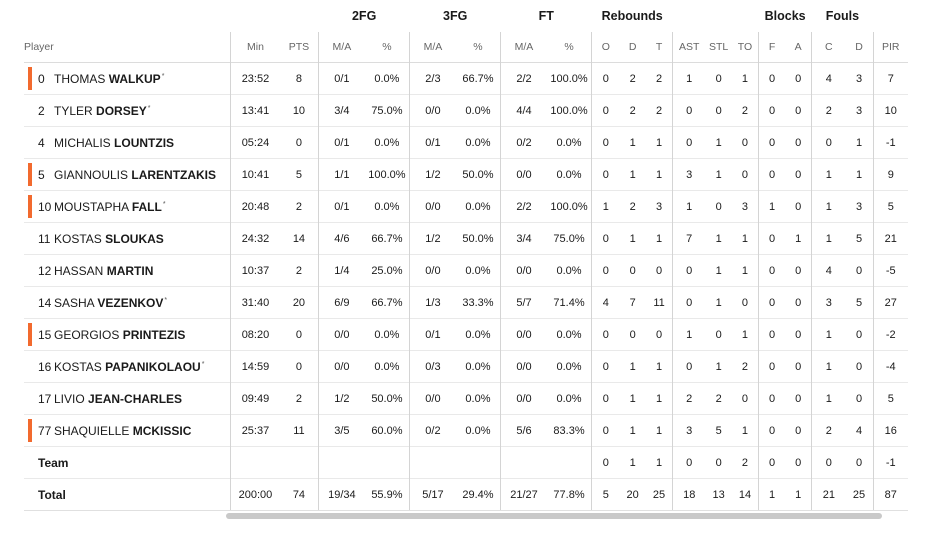 This screenshot has height=539, width=938. I want to click on cell-reb-o: 1, so click(605, 206).